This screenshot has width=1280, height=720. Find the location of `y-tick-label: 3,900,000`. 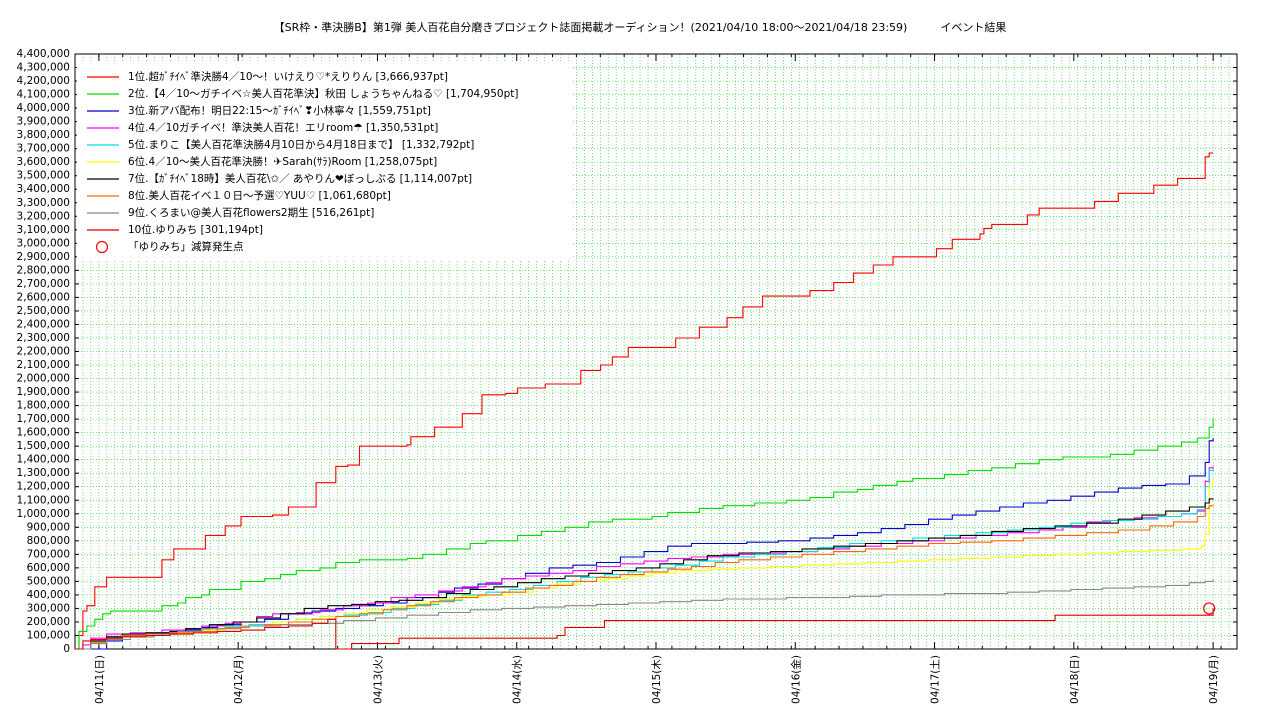

y-tick-label: 3,900,000 is located at coordinates (43, 122).